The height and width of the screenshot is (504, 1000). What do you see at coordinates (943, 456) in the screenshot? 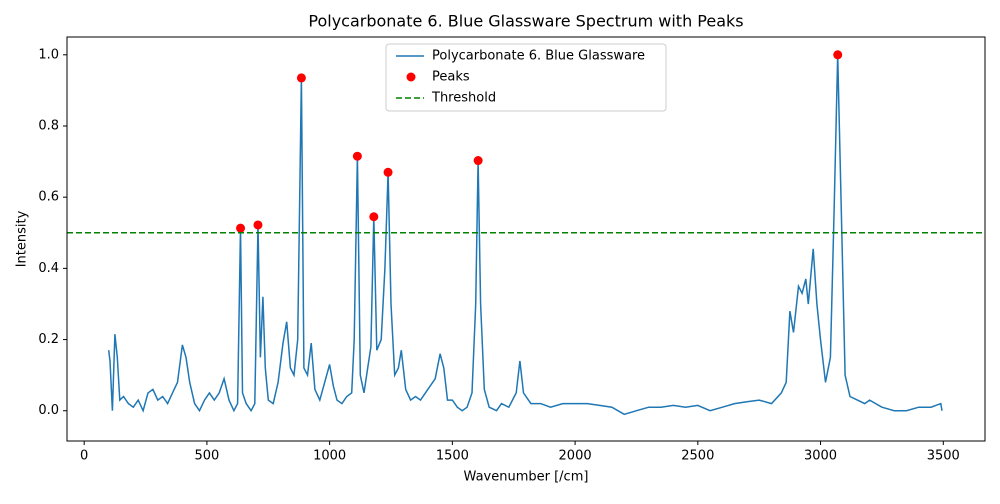
I see `x-tick-label: 3500` at bounding box center [943, 456].